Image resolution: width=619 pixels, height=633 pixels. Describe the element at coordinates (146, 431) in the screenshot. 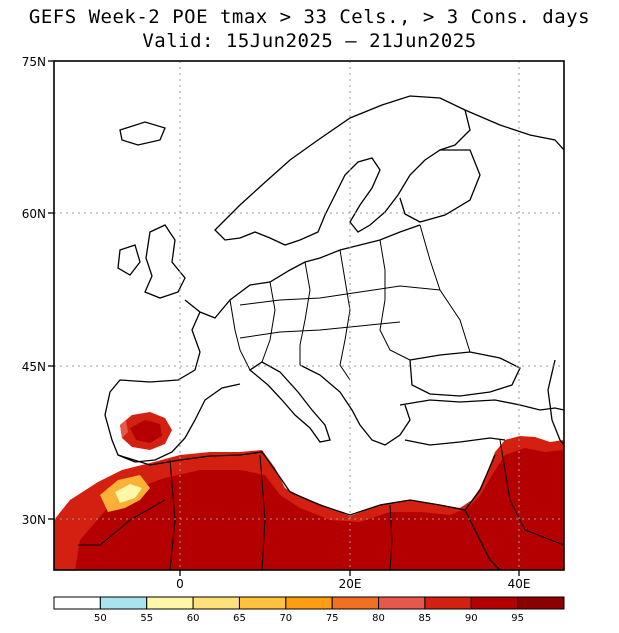

I see `shading-iberia-core` at that location.